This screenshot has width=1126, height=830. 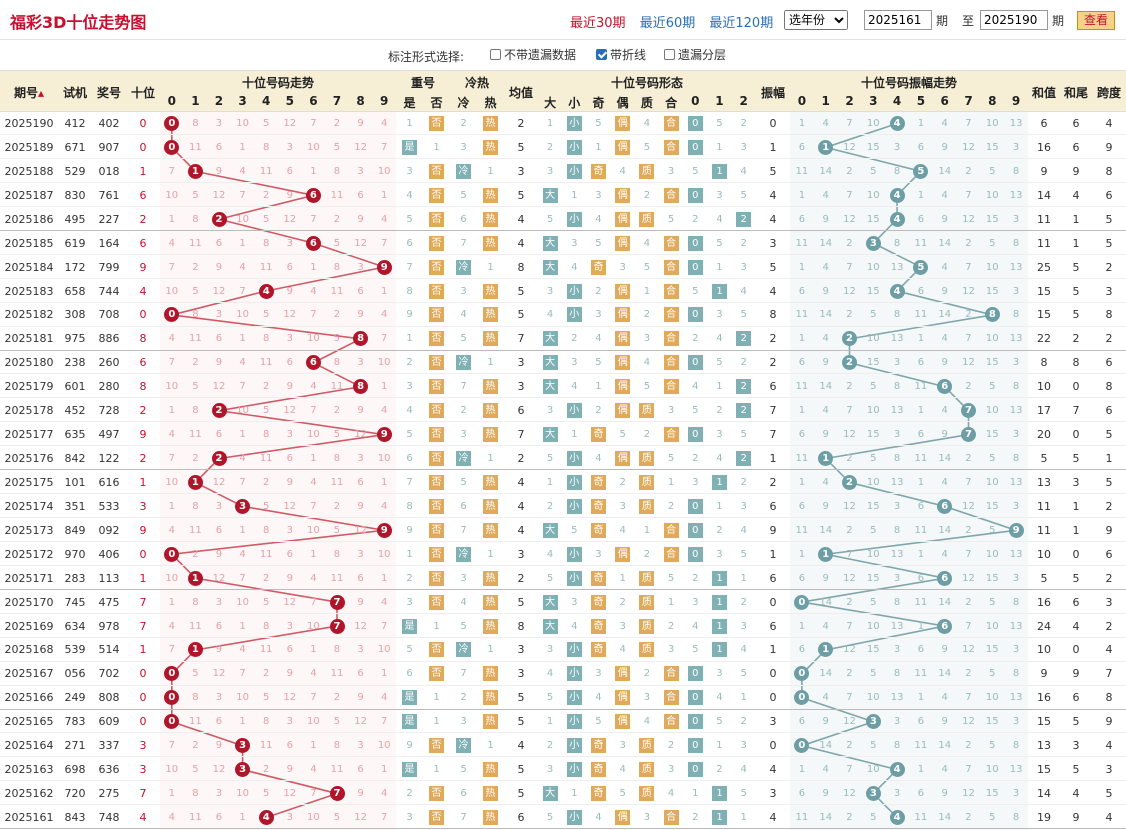 What do you see at coordinates (143, 482) in the screenshot?
I see `ten-cell: 1` at bounding box center [143, 482].